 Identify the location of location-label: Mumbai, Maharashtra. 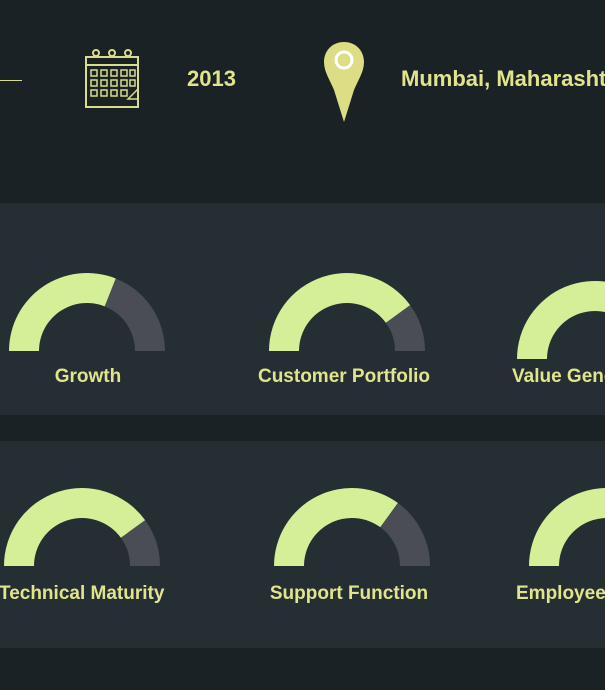
(503, 78).